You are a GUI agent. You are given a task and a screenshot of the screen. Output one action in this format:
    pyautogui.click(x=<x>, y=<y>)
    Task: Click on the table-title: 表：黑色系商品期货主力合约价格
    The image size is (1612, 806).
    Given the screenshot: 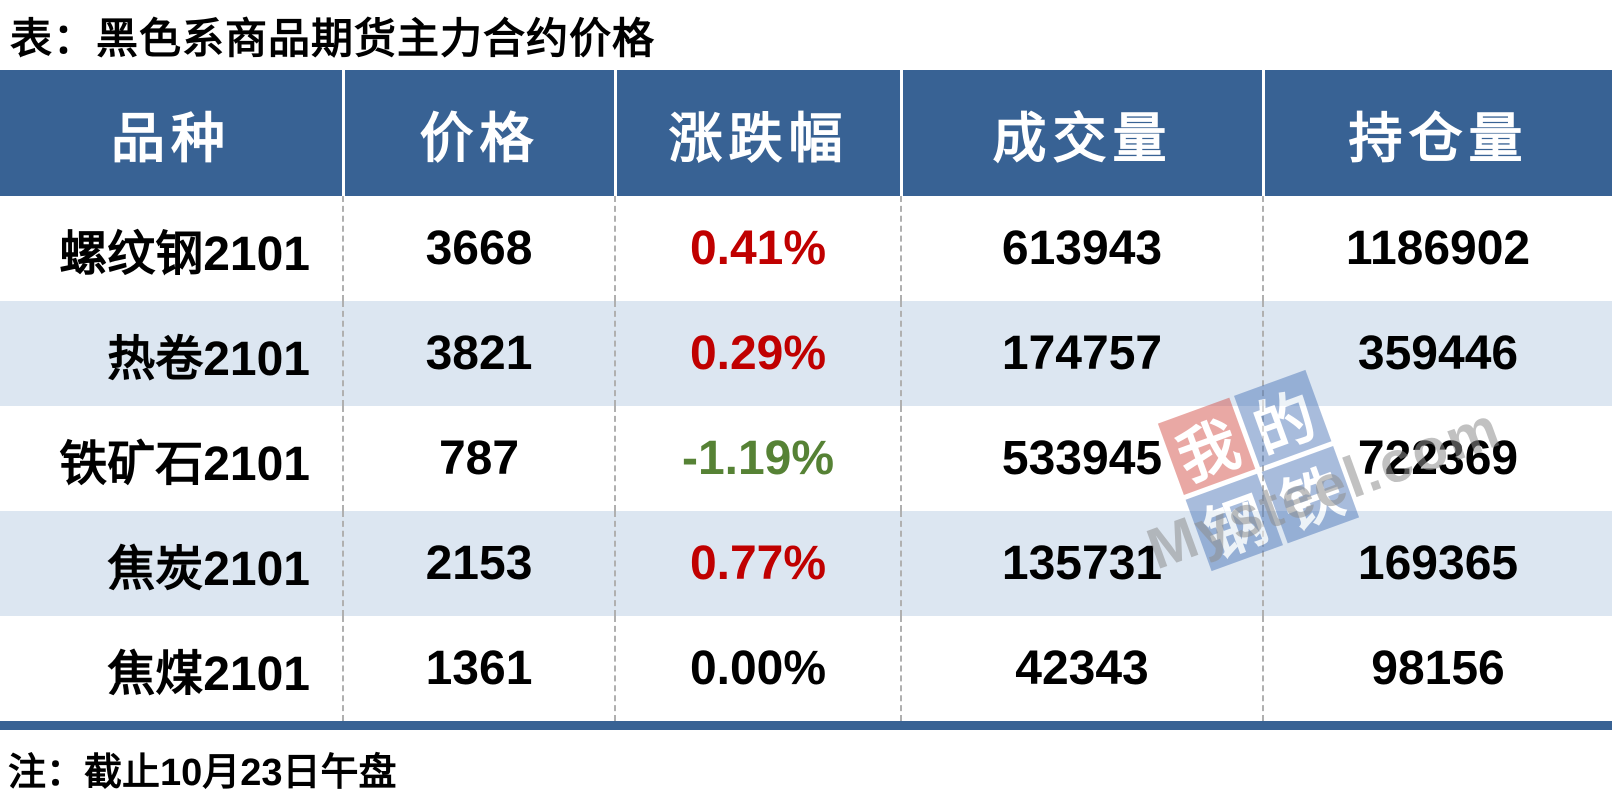 What is the action you would take?
    pyautogui.click(x=333, y=38)
    